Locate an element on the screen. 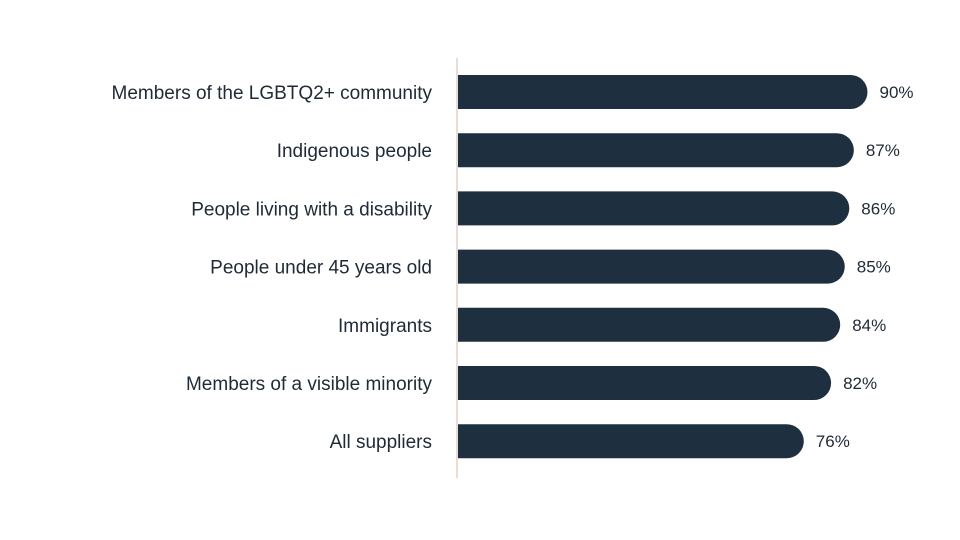  value-label: 84% is located at coordinates (869, 325).